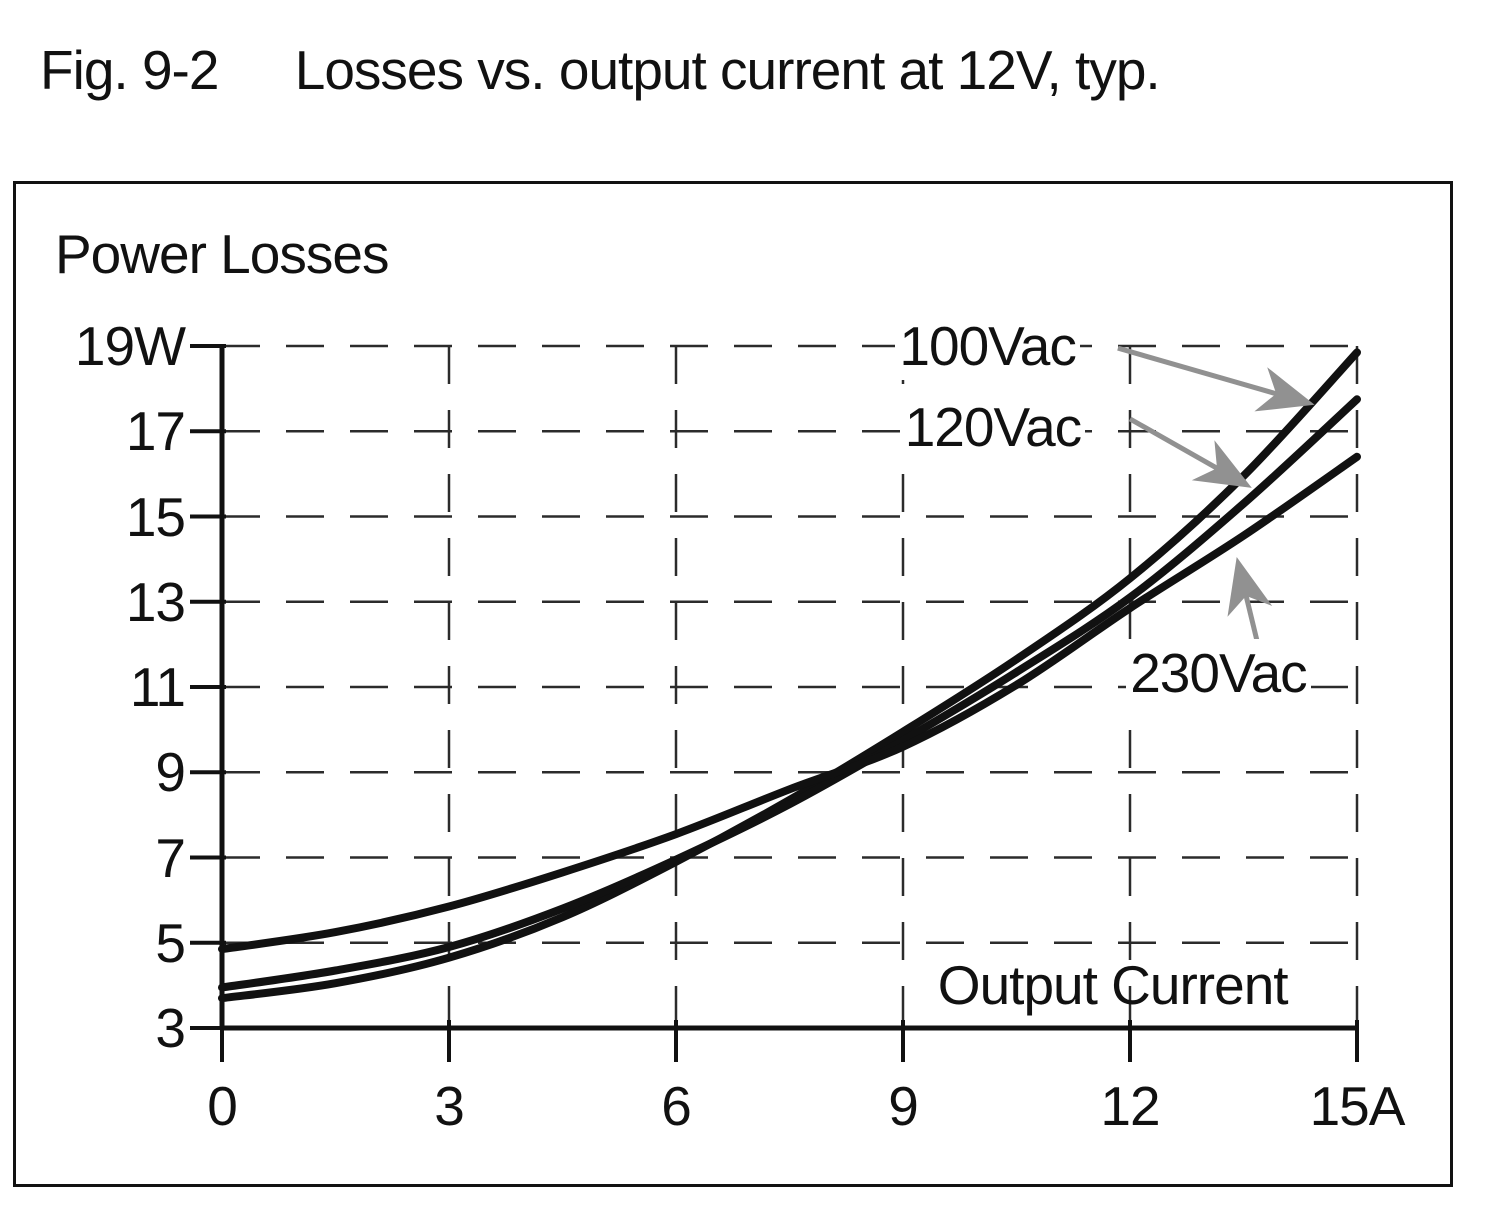 The width and height of the screenshot is (1500, 1225). What do you see at coordinates (1202, 372) in the screenshot?
I see `arrow-line-100vac` at bounding box center [1202, 372].